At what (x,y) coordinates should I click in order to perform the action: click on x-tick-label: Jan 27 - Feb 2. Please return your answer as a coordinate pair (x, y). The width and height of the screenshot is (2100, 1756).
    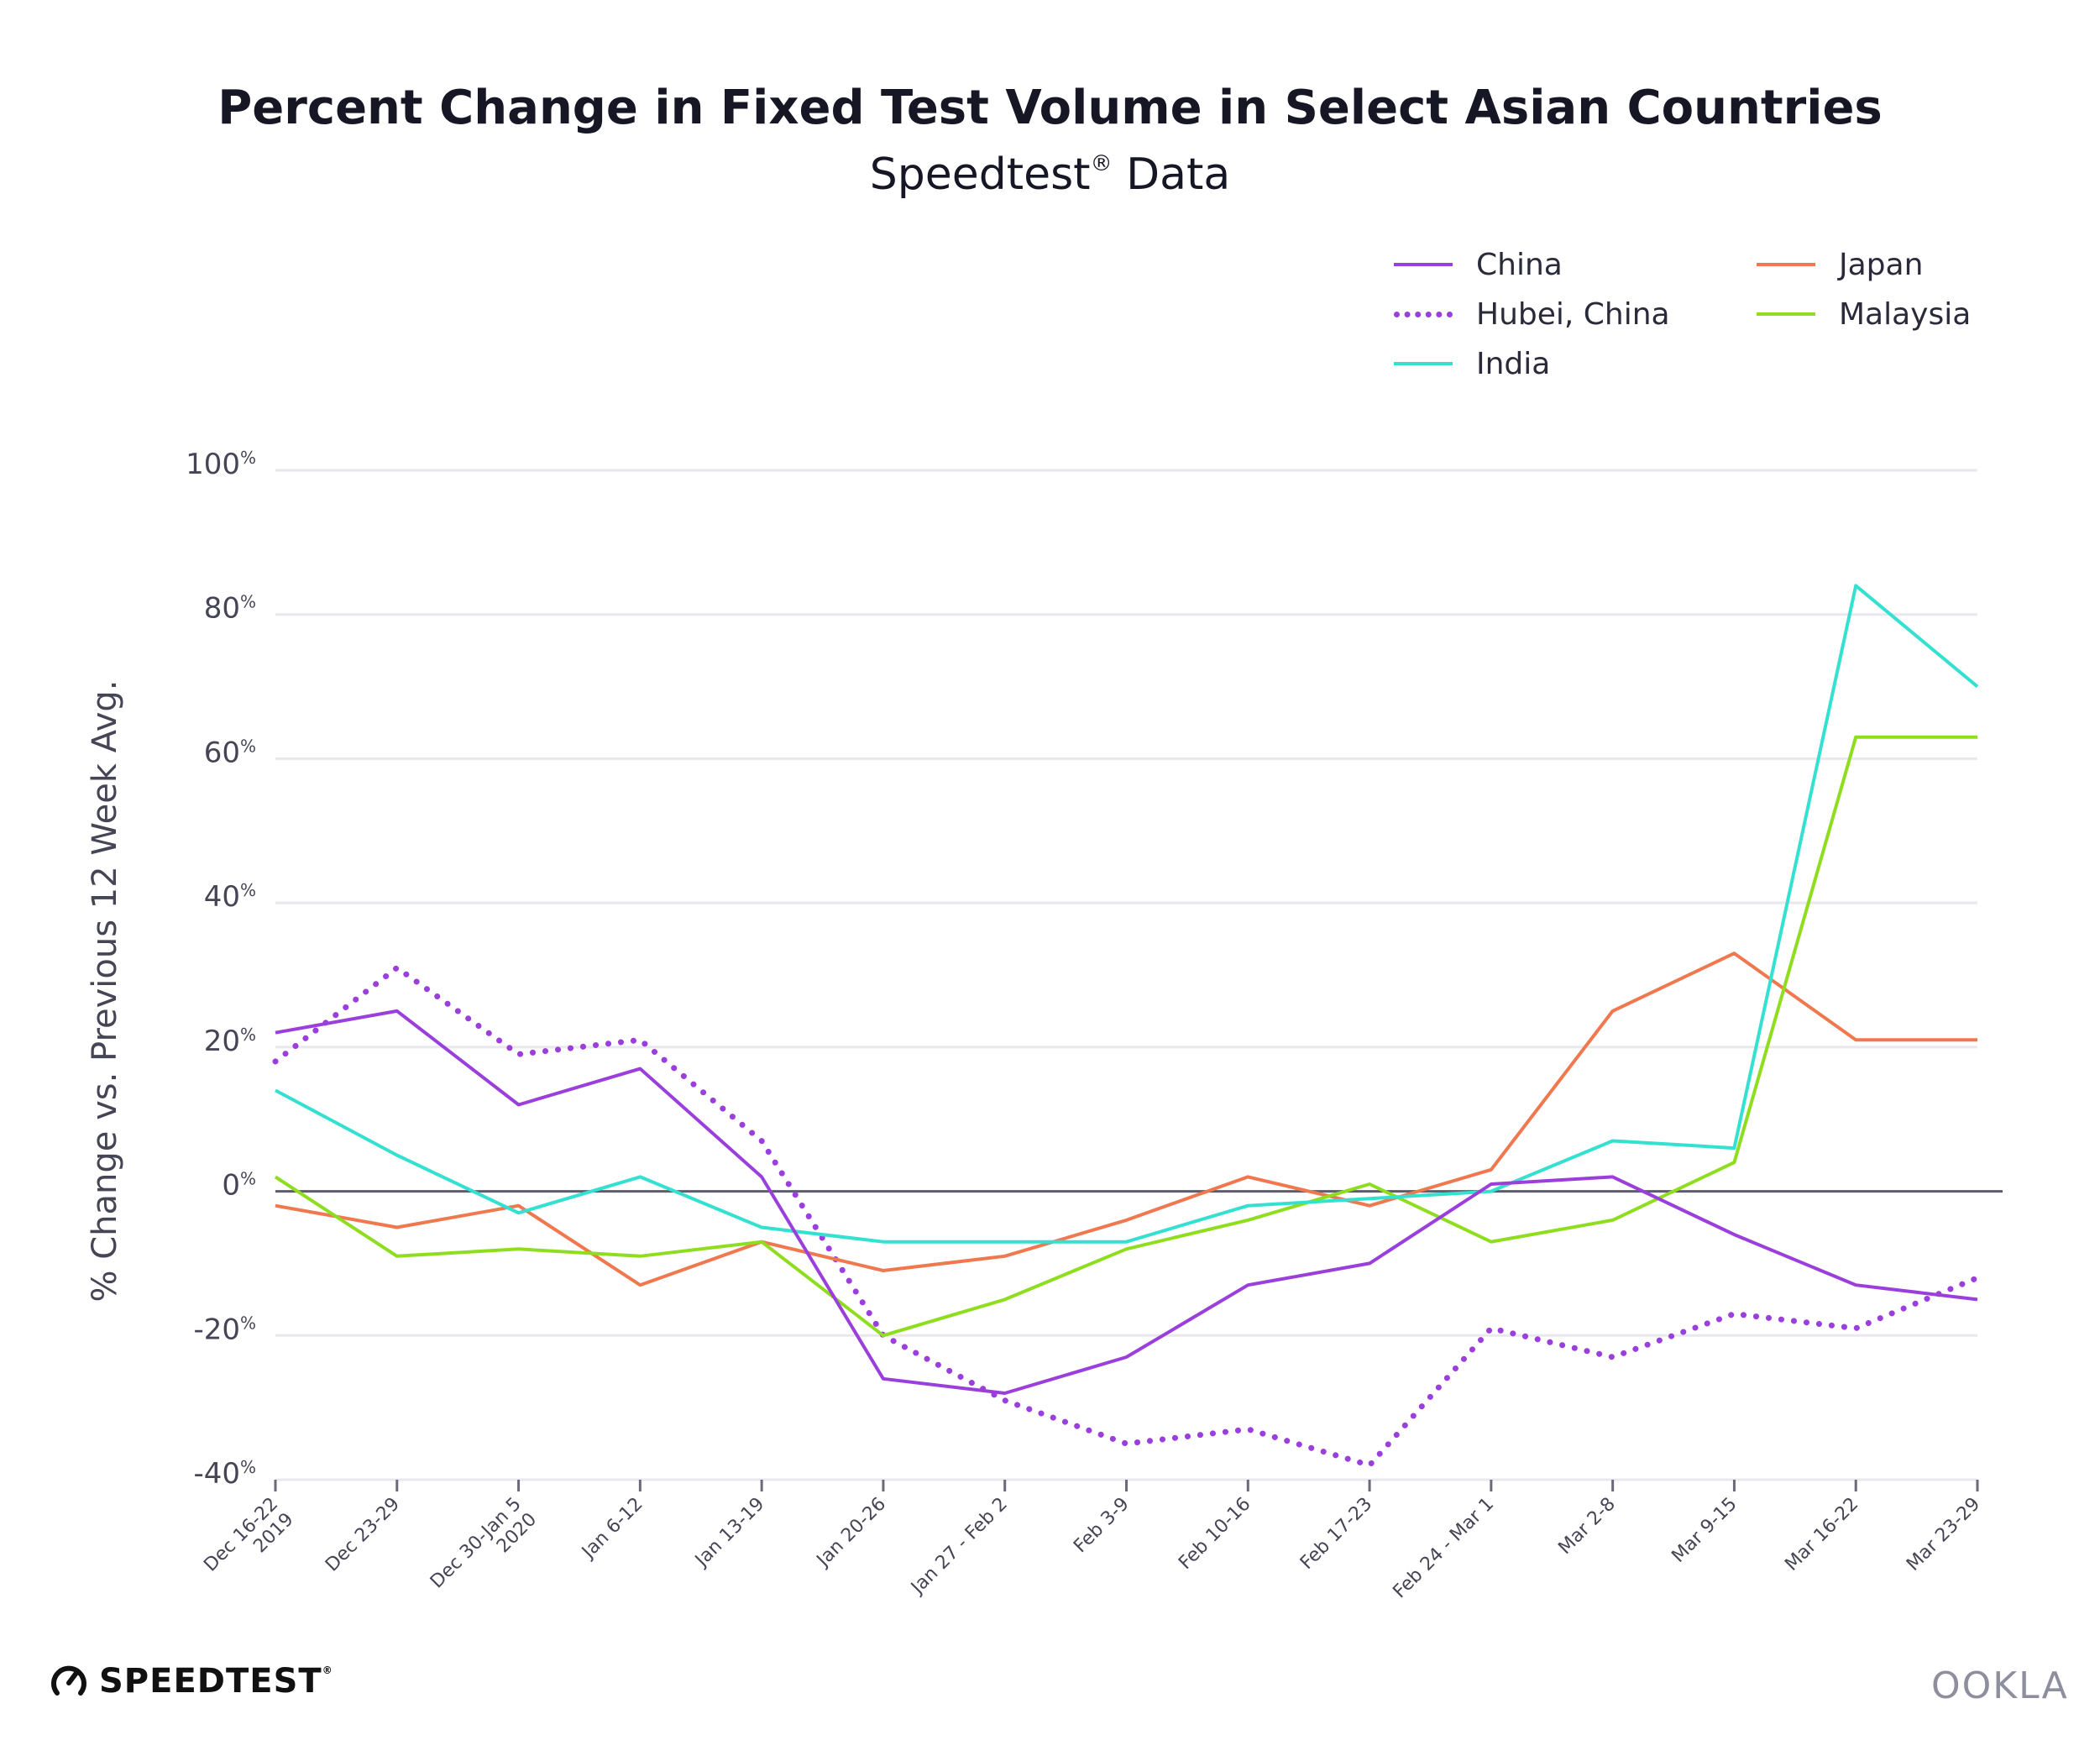
    Looking at the image, I should click on (959, 1547).